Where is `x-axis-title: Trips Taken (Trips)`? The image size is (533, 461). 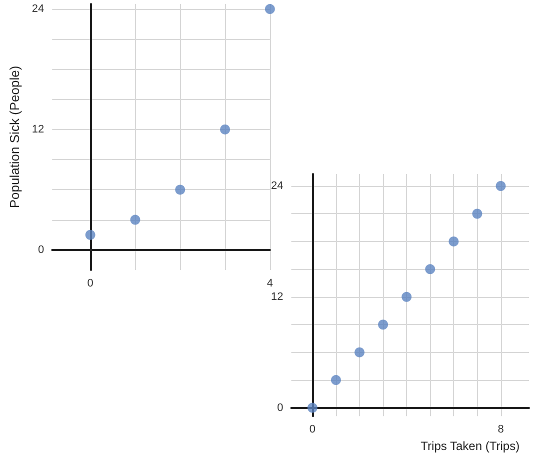 x-axis-title: Trips Taken (Trips) is located at coordinates (470, 446).